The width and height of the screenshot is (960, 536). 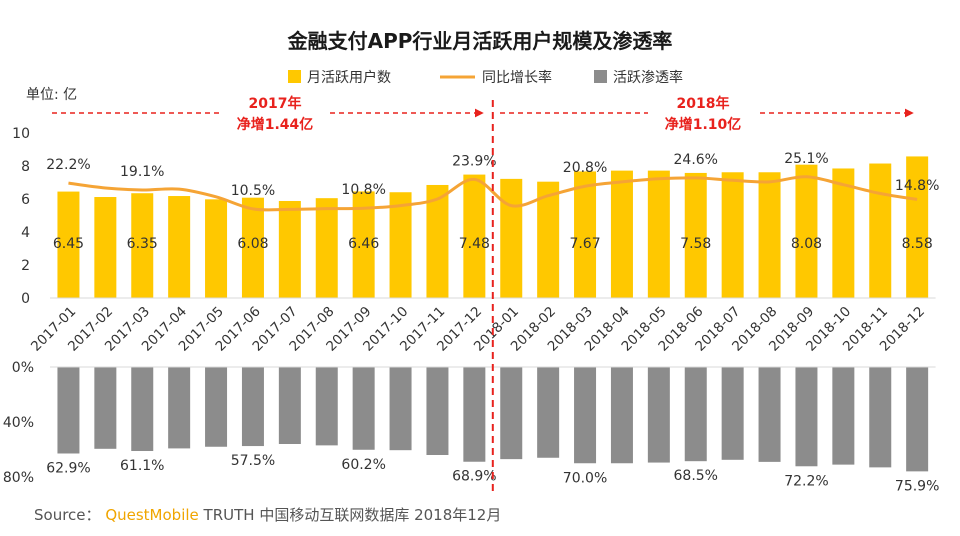 I want to click on bar-value-label: 6.46, so click(x=363, y=244).